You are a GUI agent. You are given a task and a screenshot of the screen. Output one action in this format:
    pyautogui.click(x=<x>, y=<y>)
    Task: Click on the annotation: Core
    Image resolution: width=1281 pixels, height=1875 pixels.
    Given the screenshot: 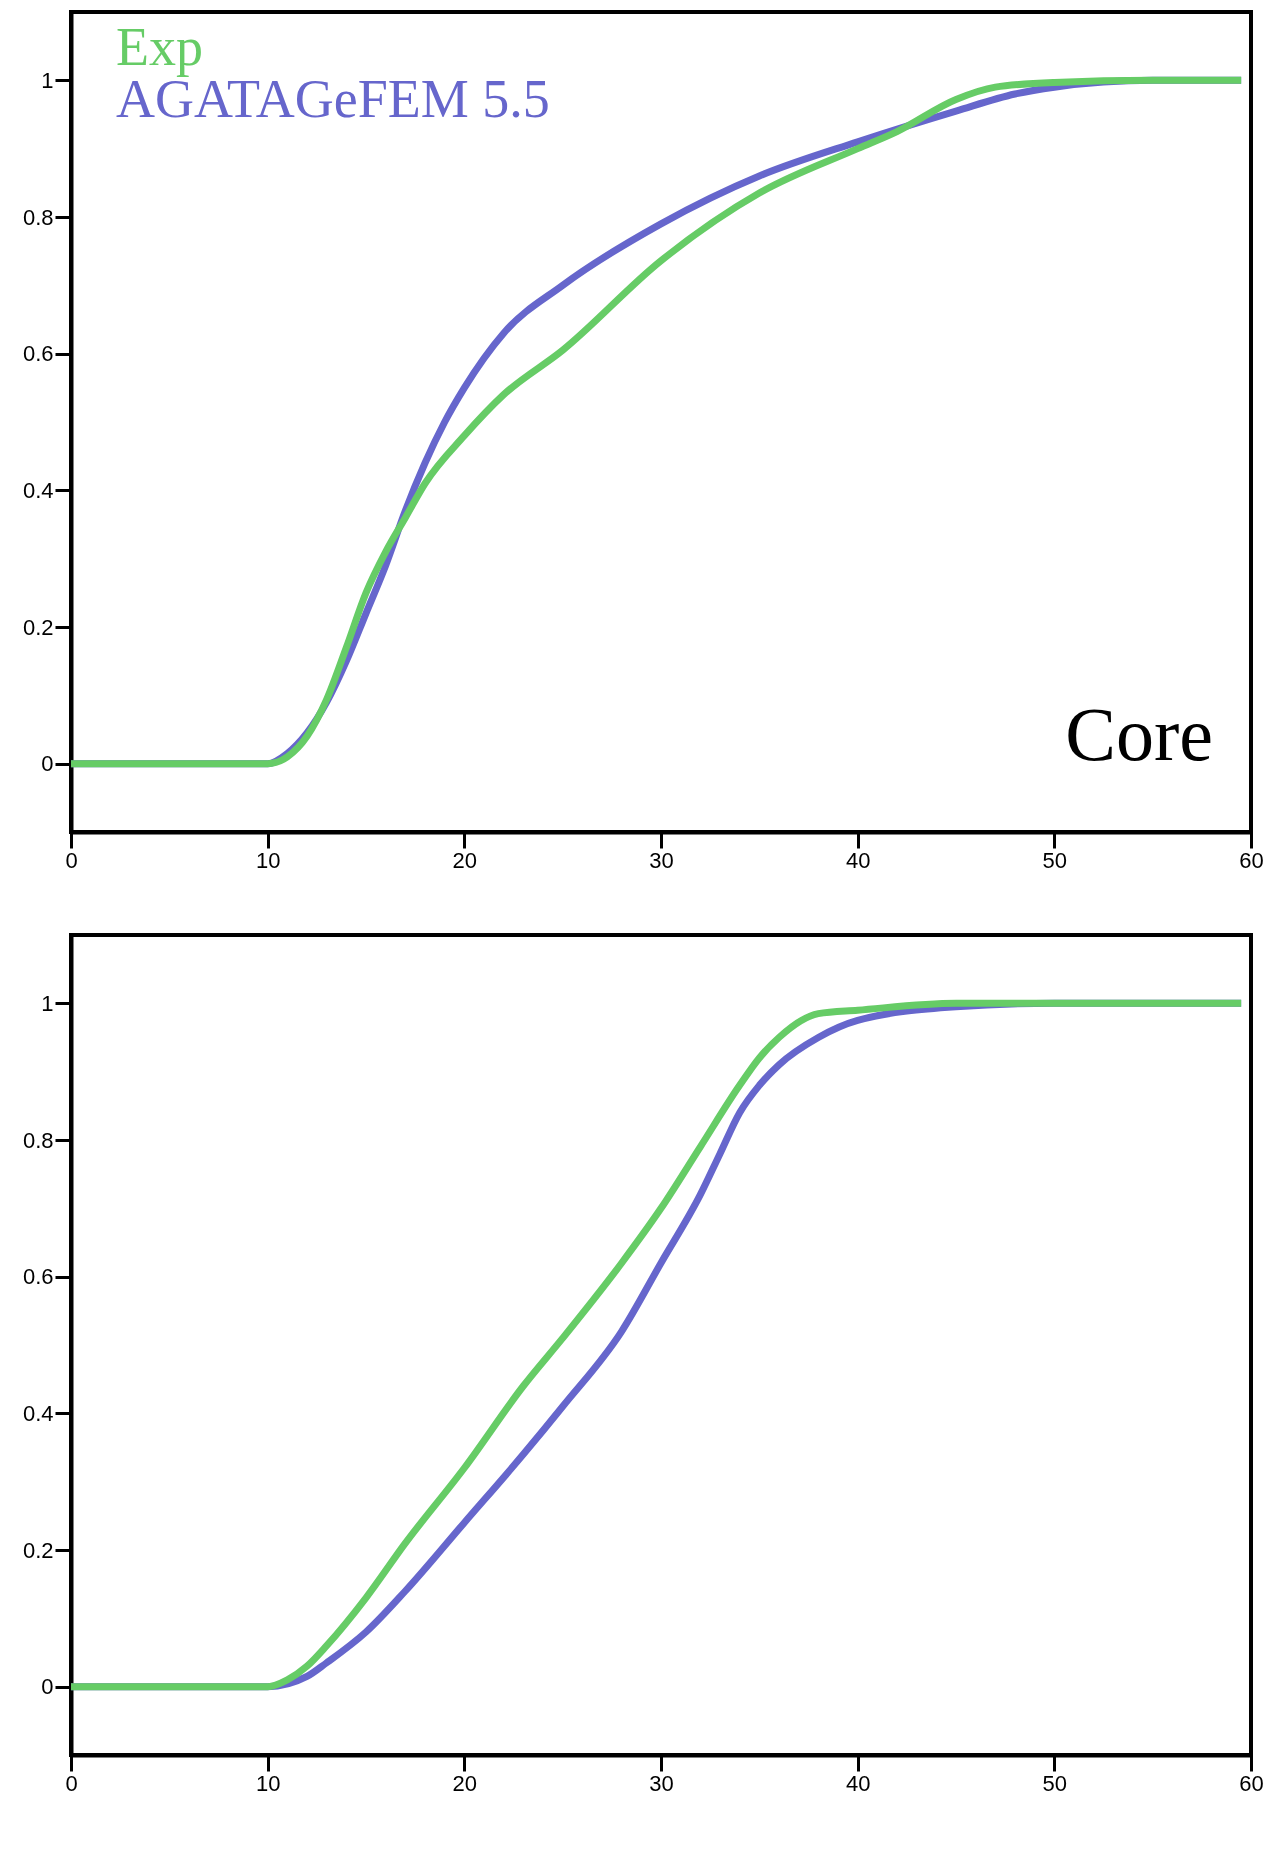 What is the action you would take?
    pyautogui.click(x=1139, y=734)
    